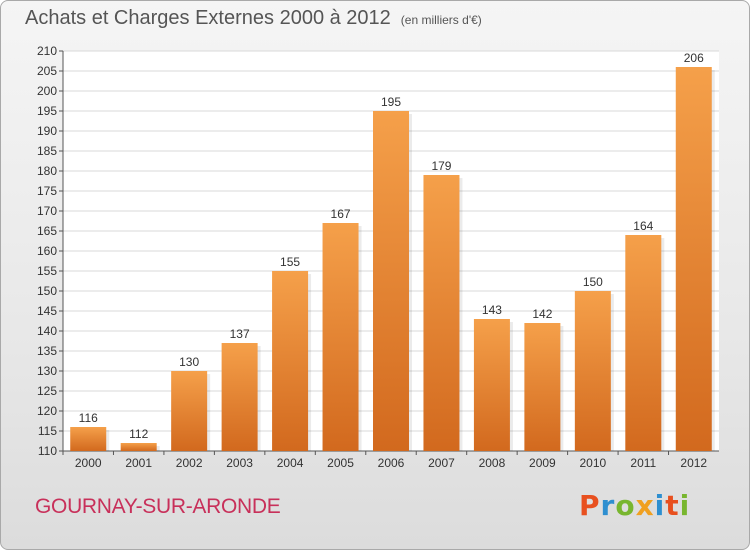 The image size is (750, 550). I want to click on logo-letter: P, so click(590, 505).